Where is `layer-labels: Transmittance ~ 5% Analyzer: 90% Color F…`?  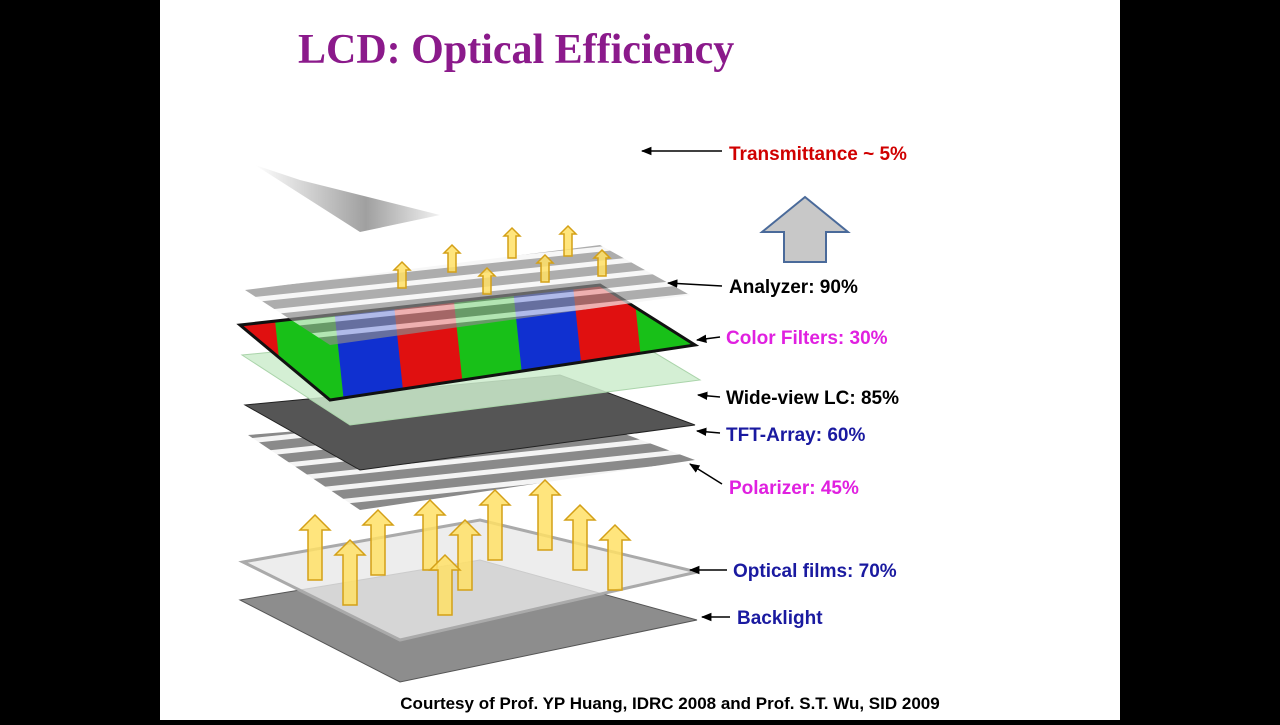 layer-labels: Transmittance ~ 5% Analyzer: 90% Color F… is located at coordinates (816, 386).